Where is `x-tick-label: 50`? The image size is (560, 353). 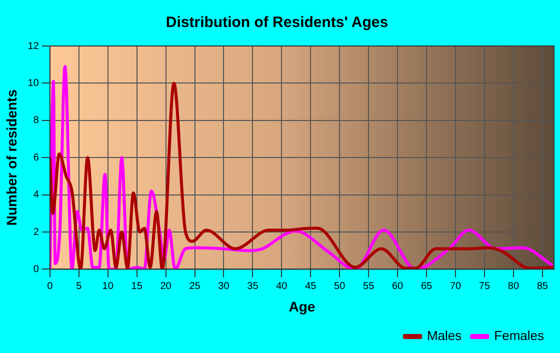
x-tick-label: 50 is located at coordinates (340, 286).